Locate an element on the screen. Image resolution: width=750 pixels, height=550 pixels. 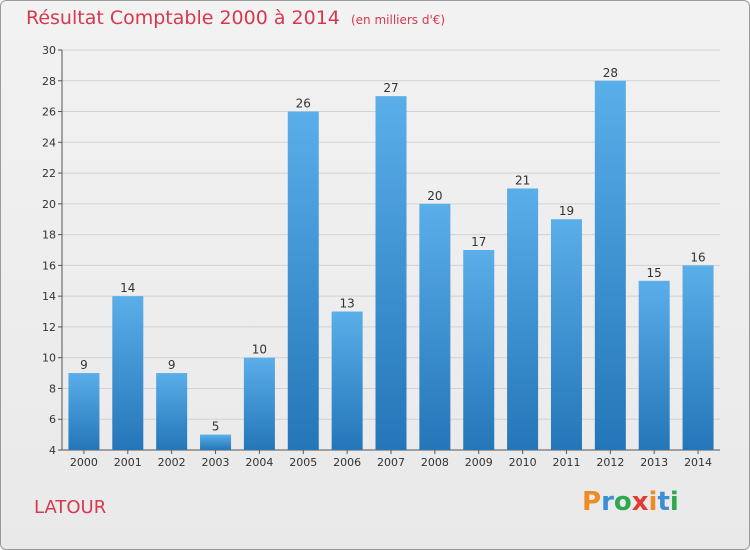
x-tick-label: 2011 is located at coordinates (566, 462).